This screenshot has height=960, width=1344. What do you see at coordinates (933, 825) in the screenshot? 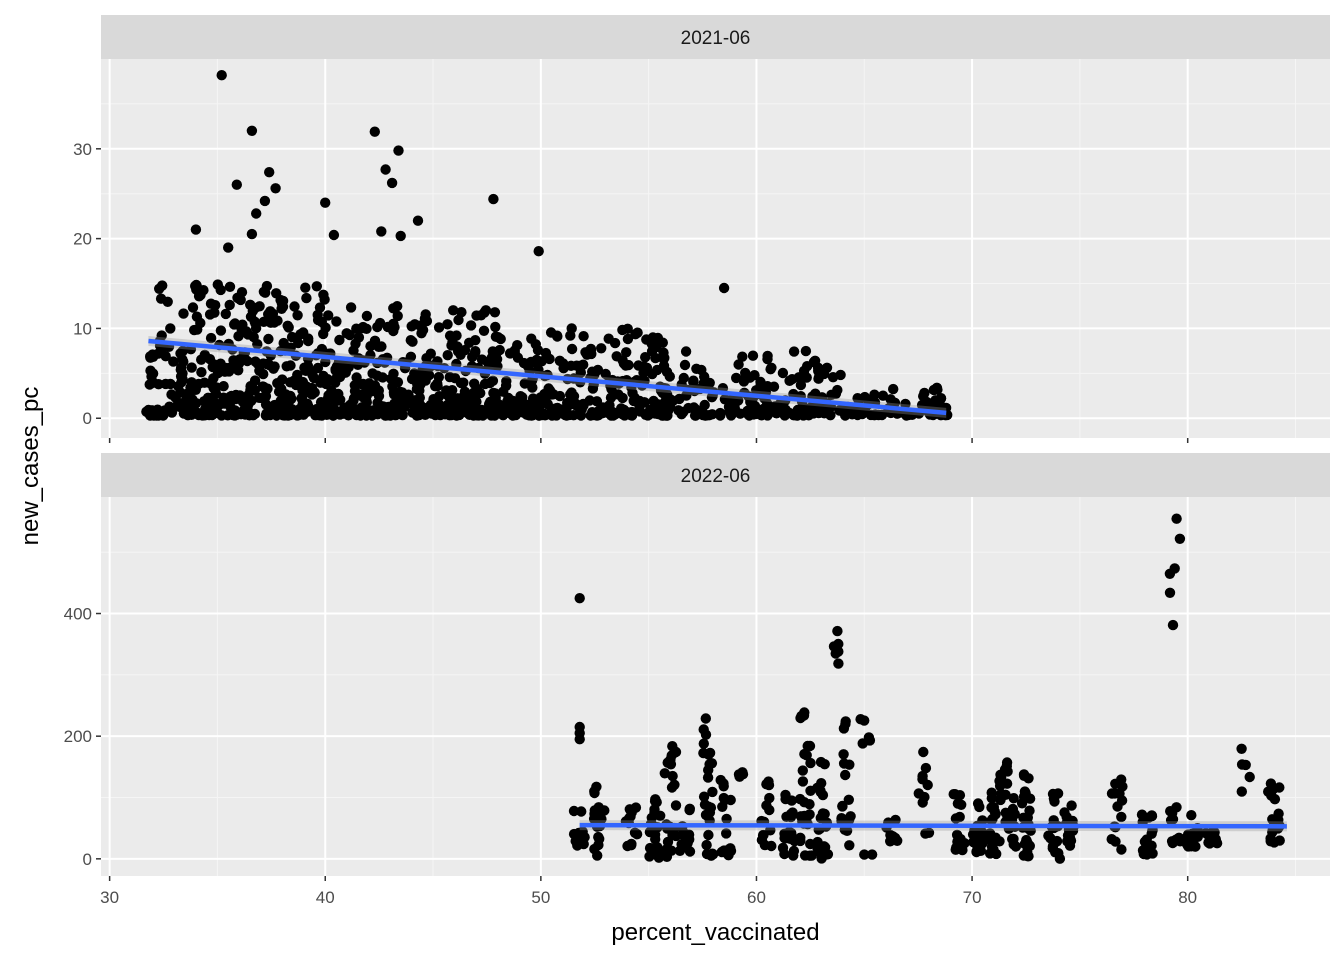
I see `trend-line` at bounding box center [933, 825].